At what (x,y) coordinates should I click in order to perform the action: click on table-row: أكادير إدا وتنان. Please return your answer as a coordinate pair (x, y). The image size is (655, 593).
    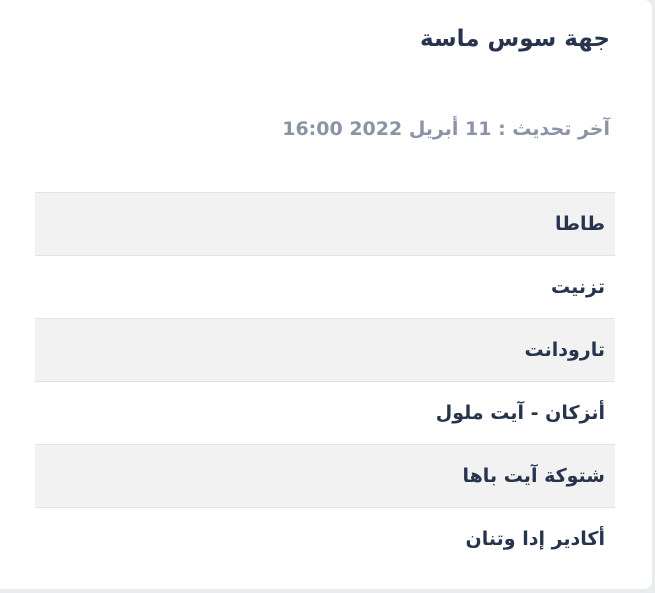
    Looking at the image, I should click on (325, 538).